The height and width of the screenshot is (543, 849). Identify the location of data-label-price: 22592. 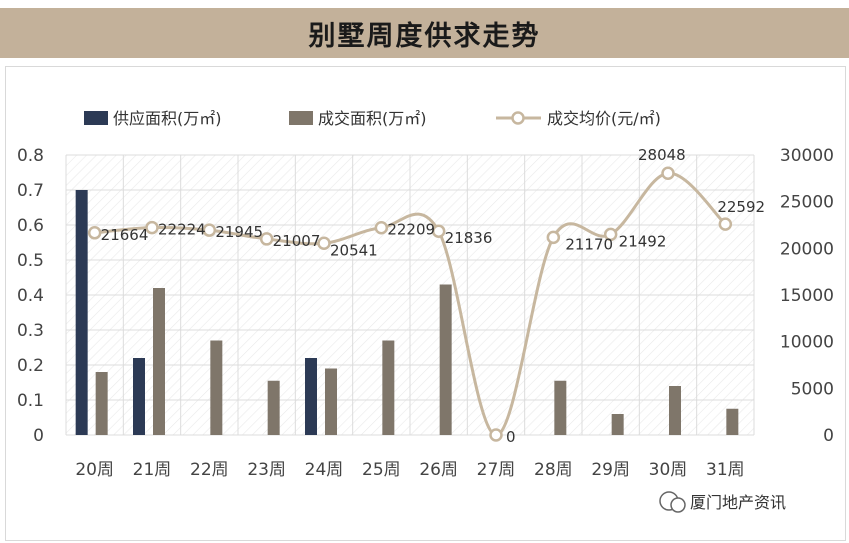
(741, 207).